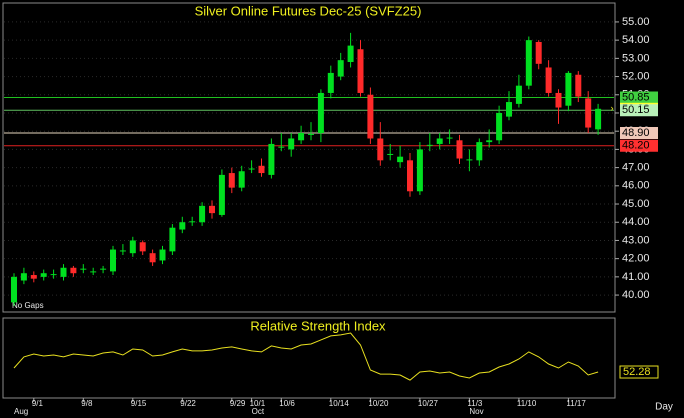 The width and height of the screenshot is (684, 418). Describe the element at coordinates (612, 108) in the screenshot. I see `price-marker: ›` at that location.